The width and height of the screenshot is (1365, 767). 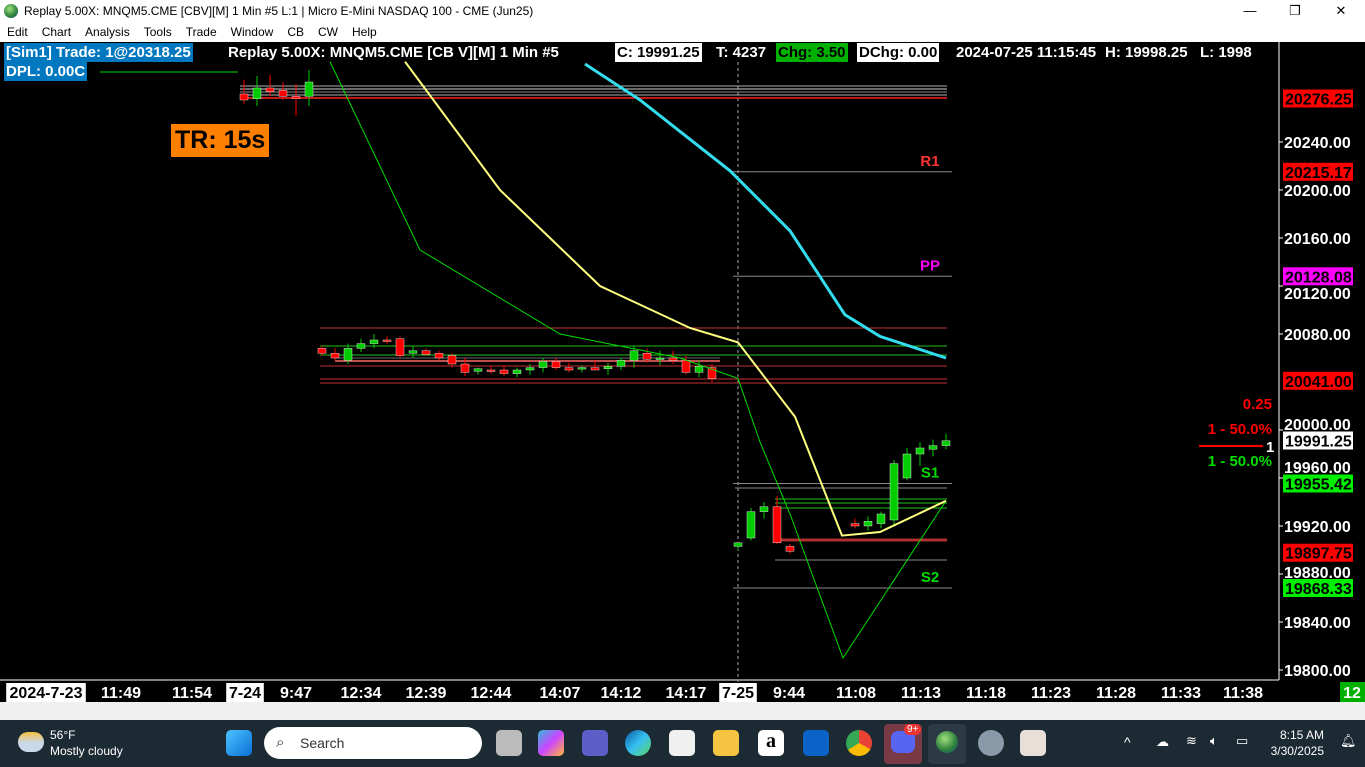 What do you see at coordinates (1317, 671) in the screenshot?
I see `price-tick-label: 19800.00` at bounding box center [1317, 671].